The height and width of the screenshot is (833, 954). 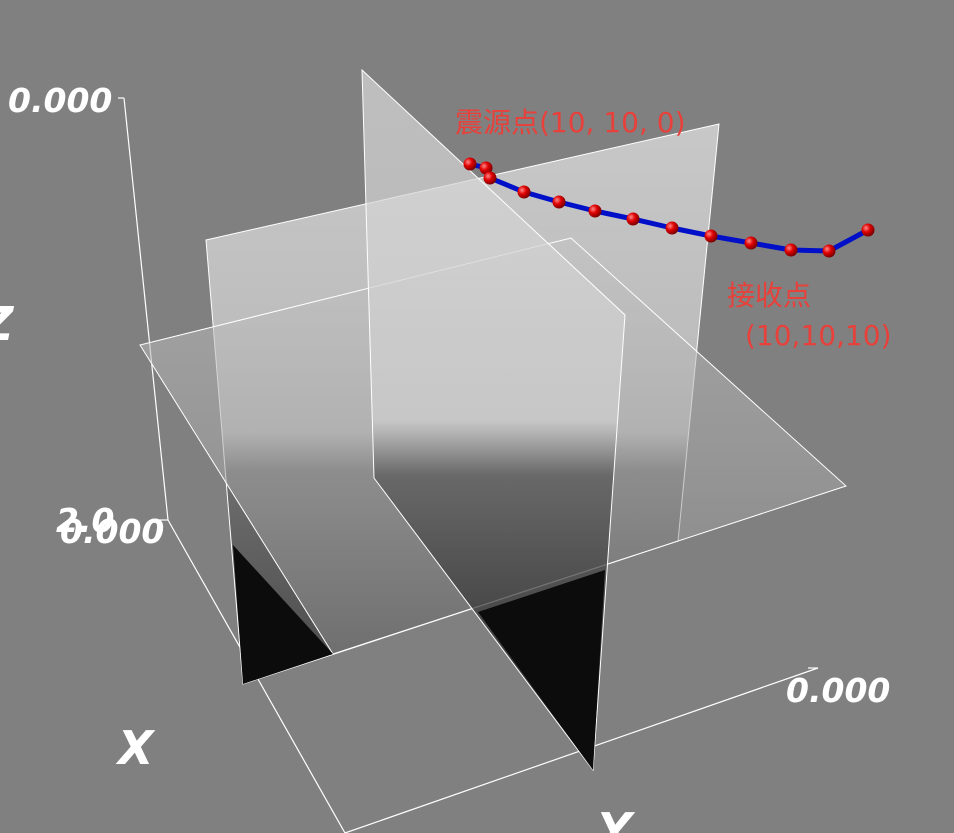 What do you see at coordinates (85, 520) in the screenshot?
I see `z-bottom-overlap-label: 2.0` at bounding box center [85, 520].